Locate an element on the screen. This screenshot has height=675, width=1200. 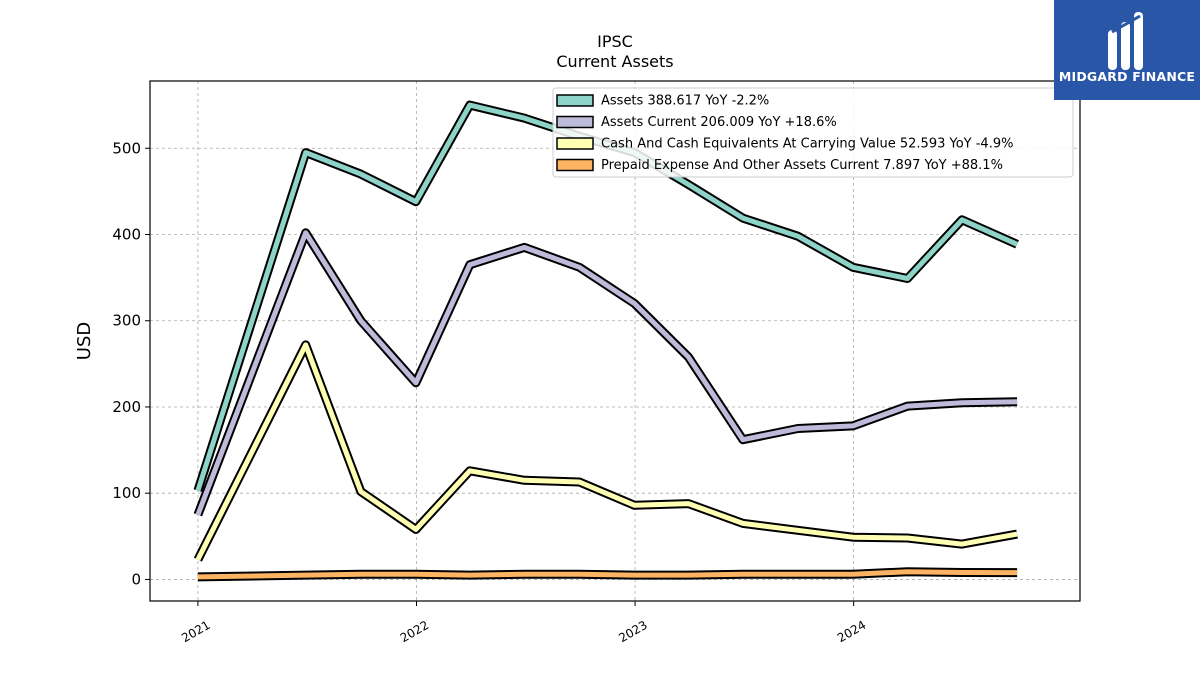
y-tick-label: 0 is located at coordinates (136, 579).